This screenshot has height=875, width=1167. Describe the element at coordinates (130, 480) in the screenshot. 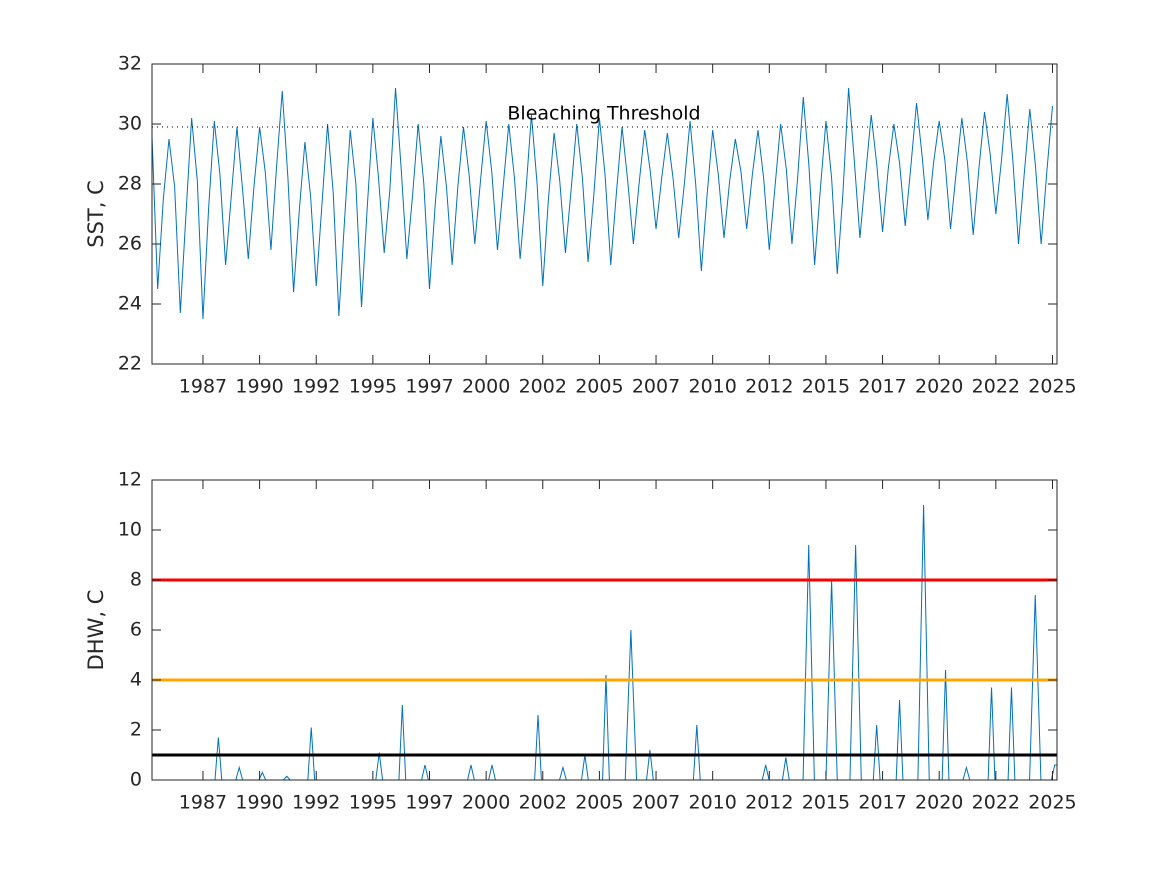

I see `y-tick-label: 12` at that location.